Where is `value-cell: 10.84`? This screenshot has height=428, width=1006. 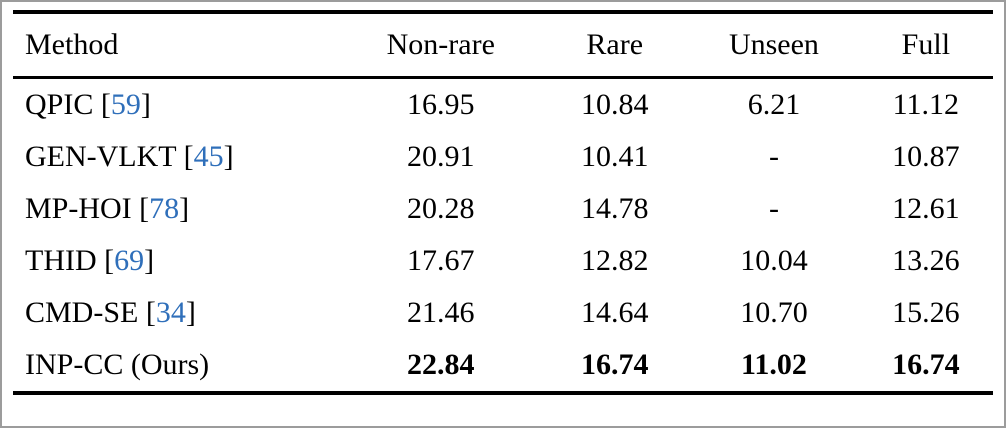 value-cell: 10.84 is located at coordinates (614, 104).